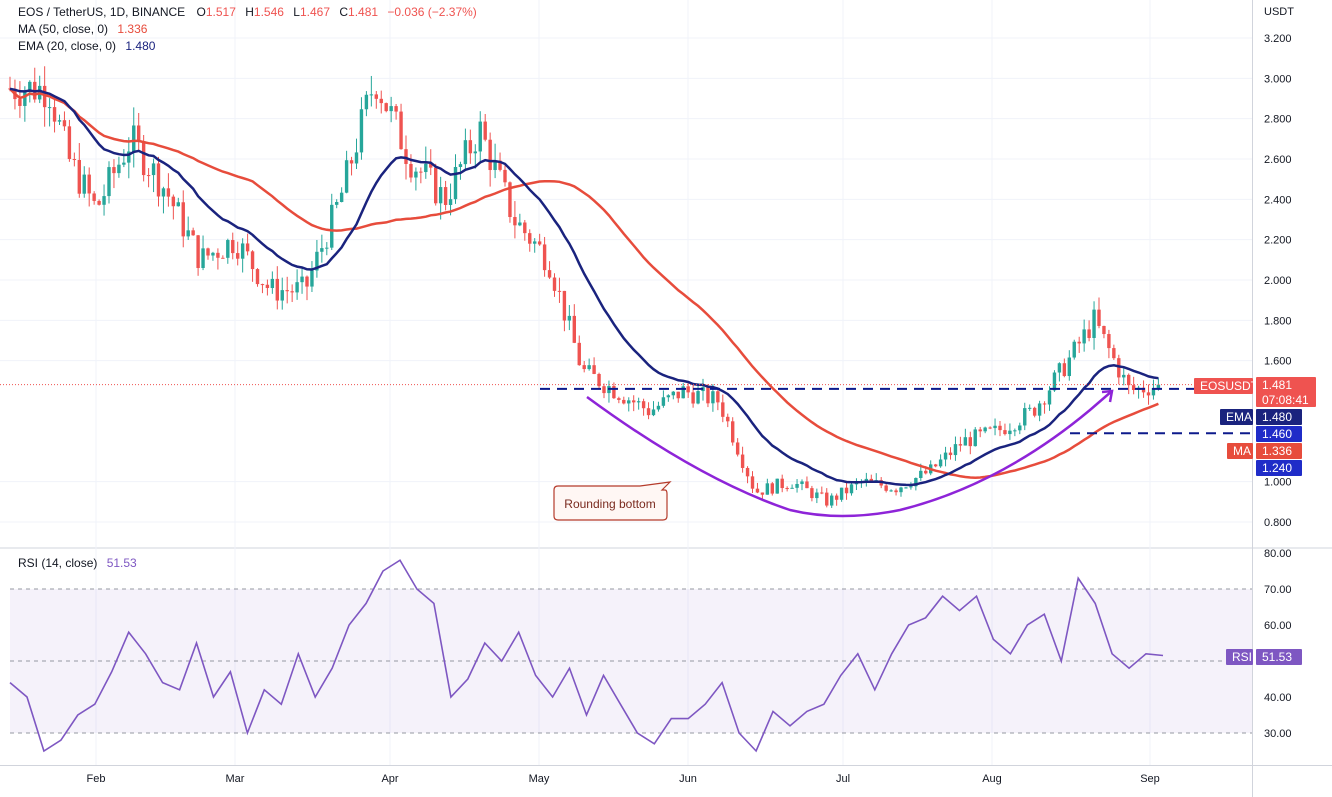 The height and width of the screenshot is (797, 1332). I want to click on legend-ma: MA (50, close, 0) 1.336, so click(83, 29).